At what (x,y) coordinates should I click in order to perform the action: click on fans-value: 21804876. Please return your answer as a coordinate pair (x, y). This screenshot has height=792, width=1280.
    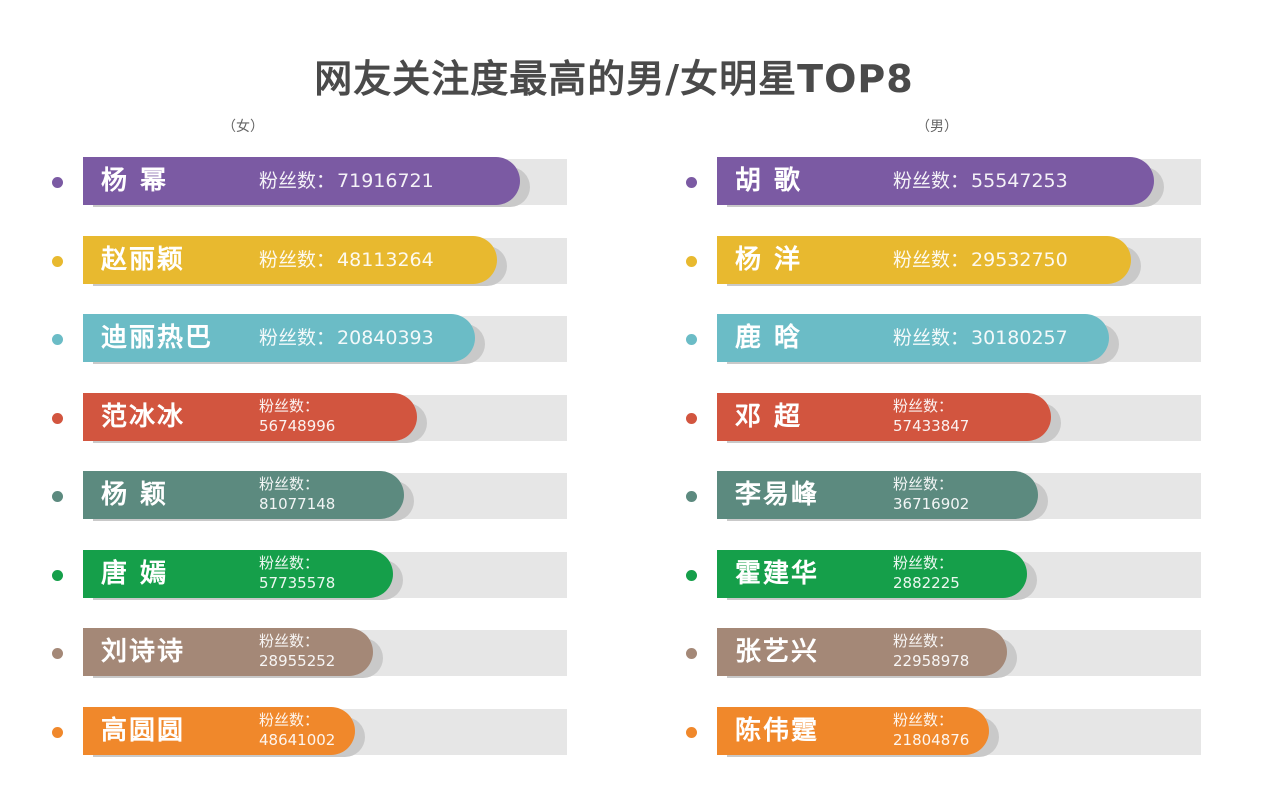
    Looking at the image, I should click on (931, 739).